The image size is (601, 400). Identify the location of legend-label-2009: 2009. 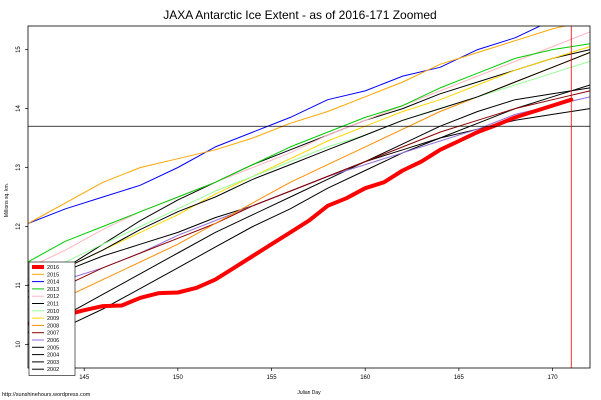
(53, 319).